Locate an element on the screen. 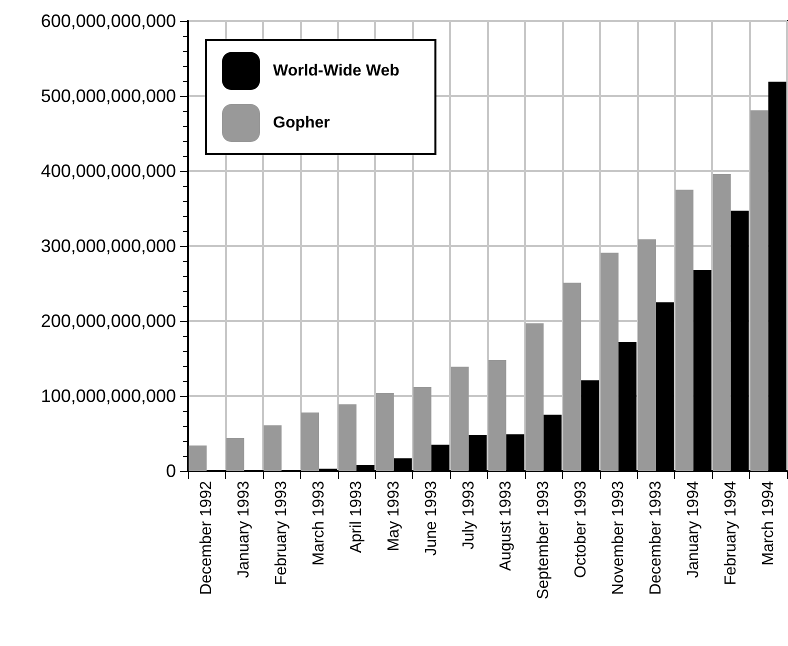 The width and height of the screenshot is (788, 646). x-tick-label: August 1993 is located at coordinates (506, 525).